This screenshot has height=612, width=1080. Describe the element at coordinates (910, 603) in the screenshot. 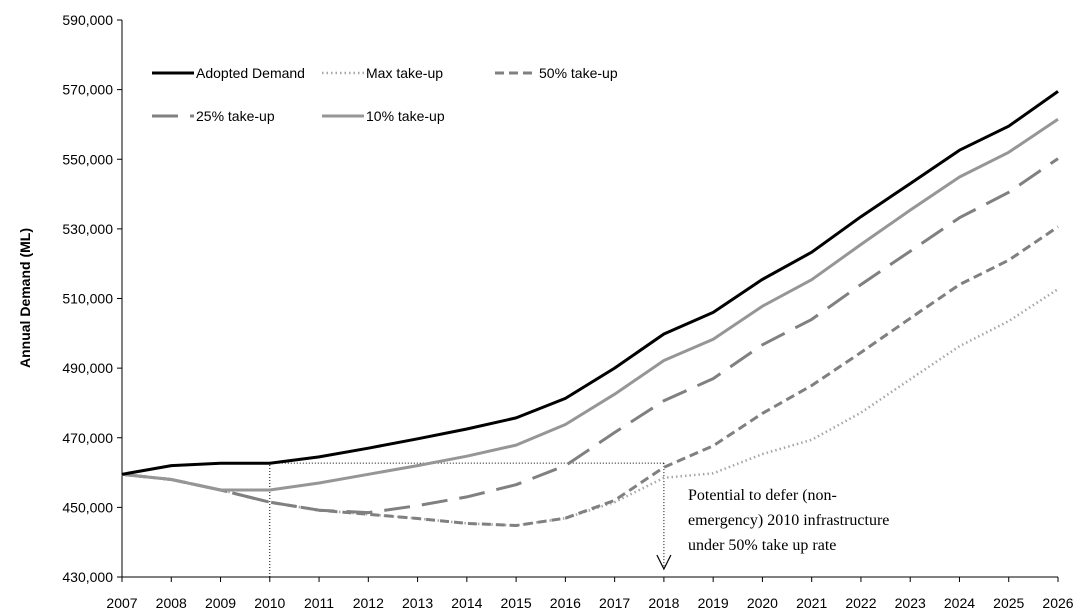

I see `x-tick-label: 2023` at that location.